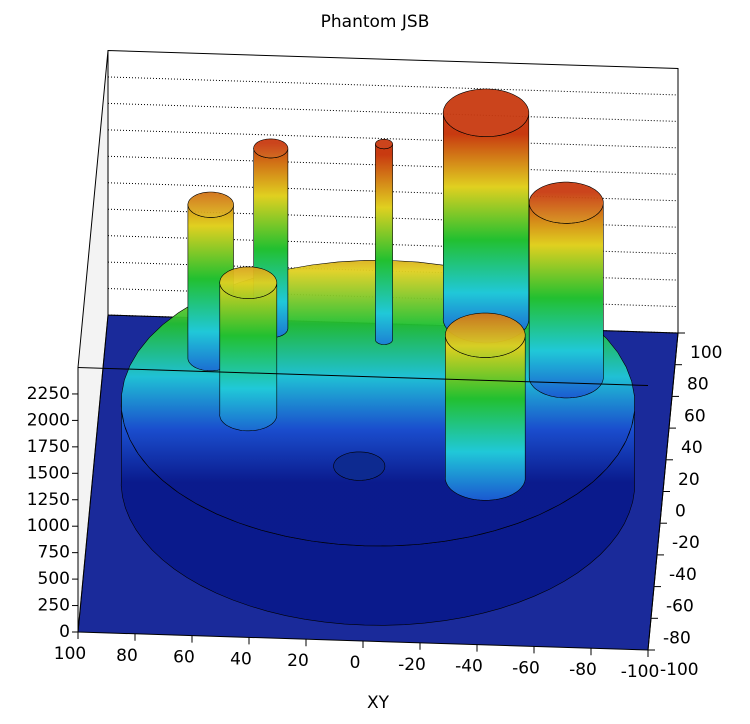 The height and width of the screenshot is (724, 750). What do you see at coordinates (526, 668) in the screenshot?
I see `x-tick-label: -60` at bounding box center [526, 668].